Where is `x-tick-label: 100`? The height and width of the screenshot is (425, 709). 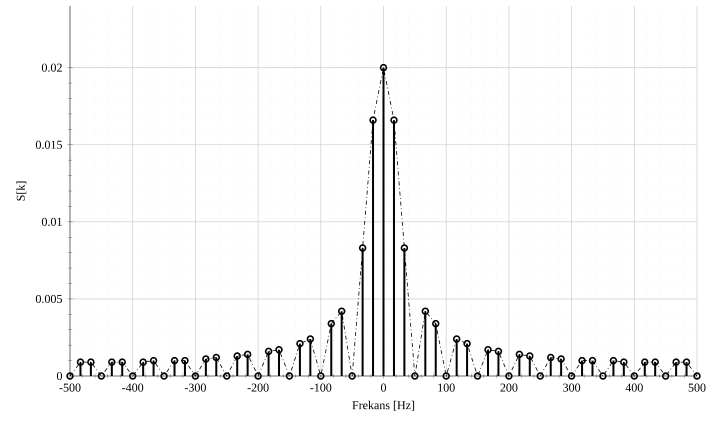
x-tick-label: 100 is located at coordinates (446, 388).